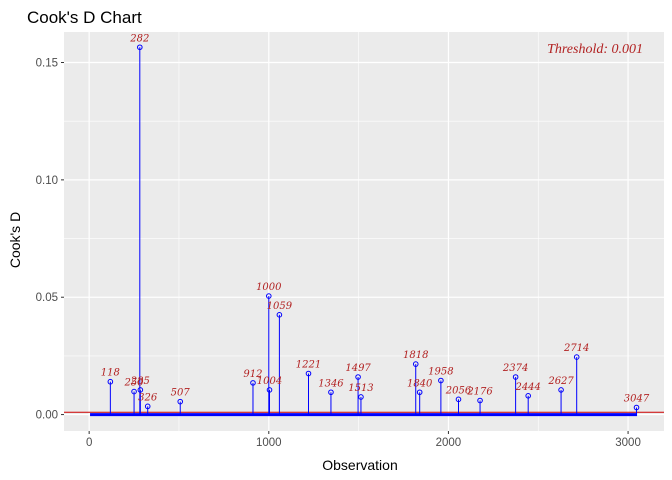  I want to click on chart-title: Cook's D Chart, so click(84, 17).